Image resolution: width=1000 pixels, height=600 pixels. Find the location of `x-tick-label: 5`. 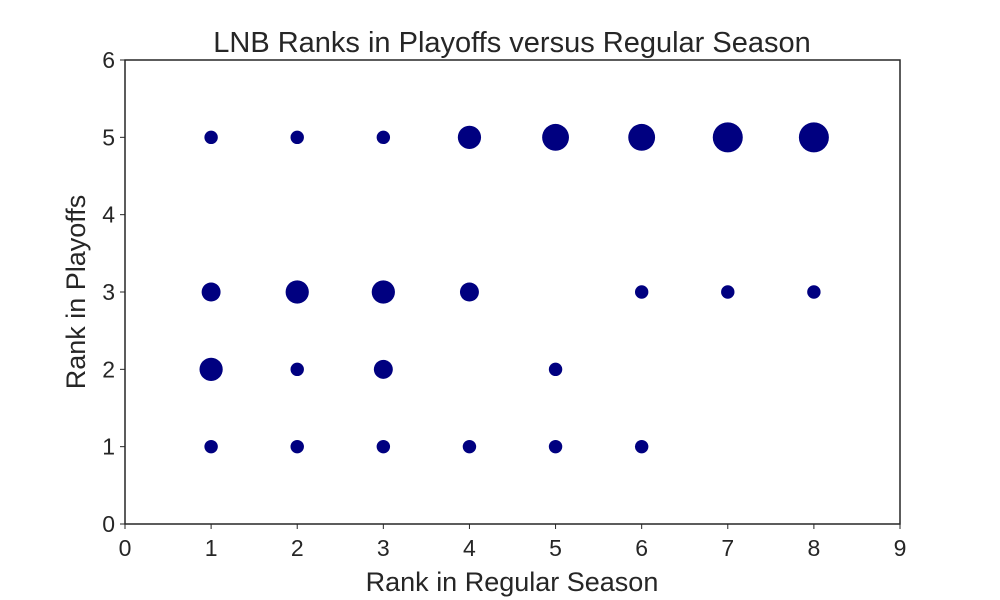

x-tick-label: 5 is located at coordinates (555, 548).